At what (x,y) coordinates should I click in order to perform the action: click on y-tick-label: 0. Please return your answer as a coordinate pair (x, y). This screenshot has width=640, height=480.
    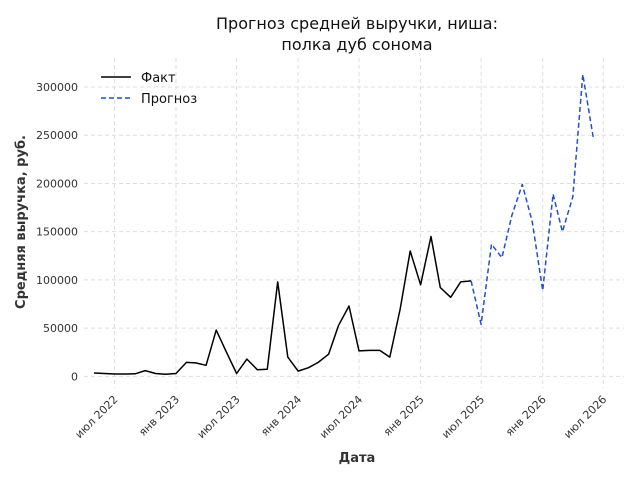
    Looking at the image, I should click on (74, 376).